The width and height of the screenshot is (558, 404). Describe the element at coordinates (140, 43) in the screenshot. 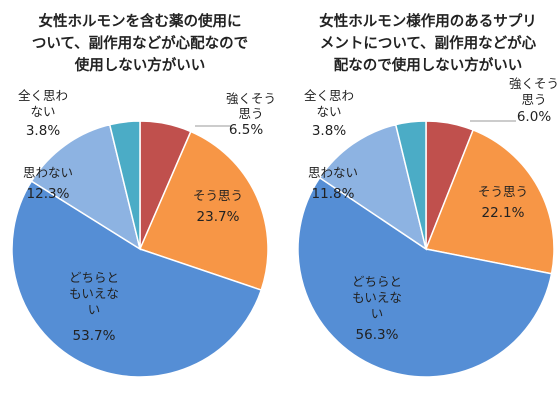

I see `chart-title-line: ついて、副作用などが心配なので` at that location.